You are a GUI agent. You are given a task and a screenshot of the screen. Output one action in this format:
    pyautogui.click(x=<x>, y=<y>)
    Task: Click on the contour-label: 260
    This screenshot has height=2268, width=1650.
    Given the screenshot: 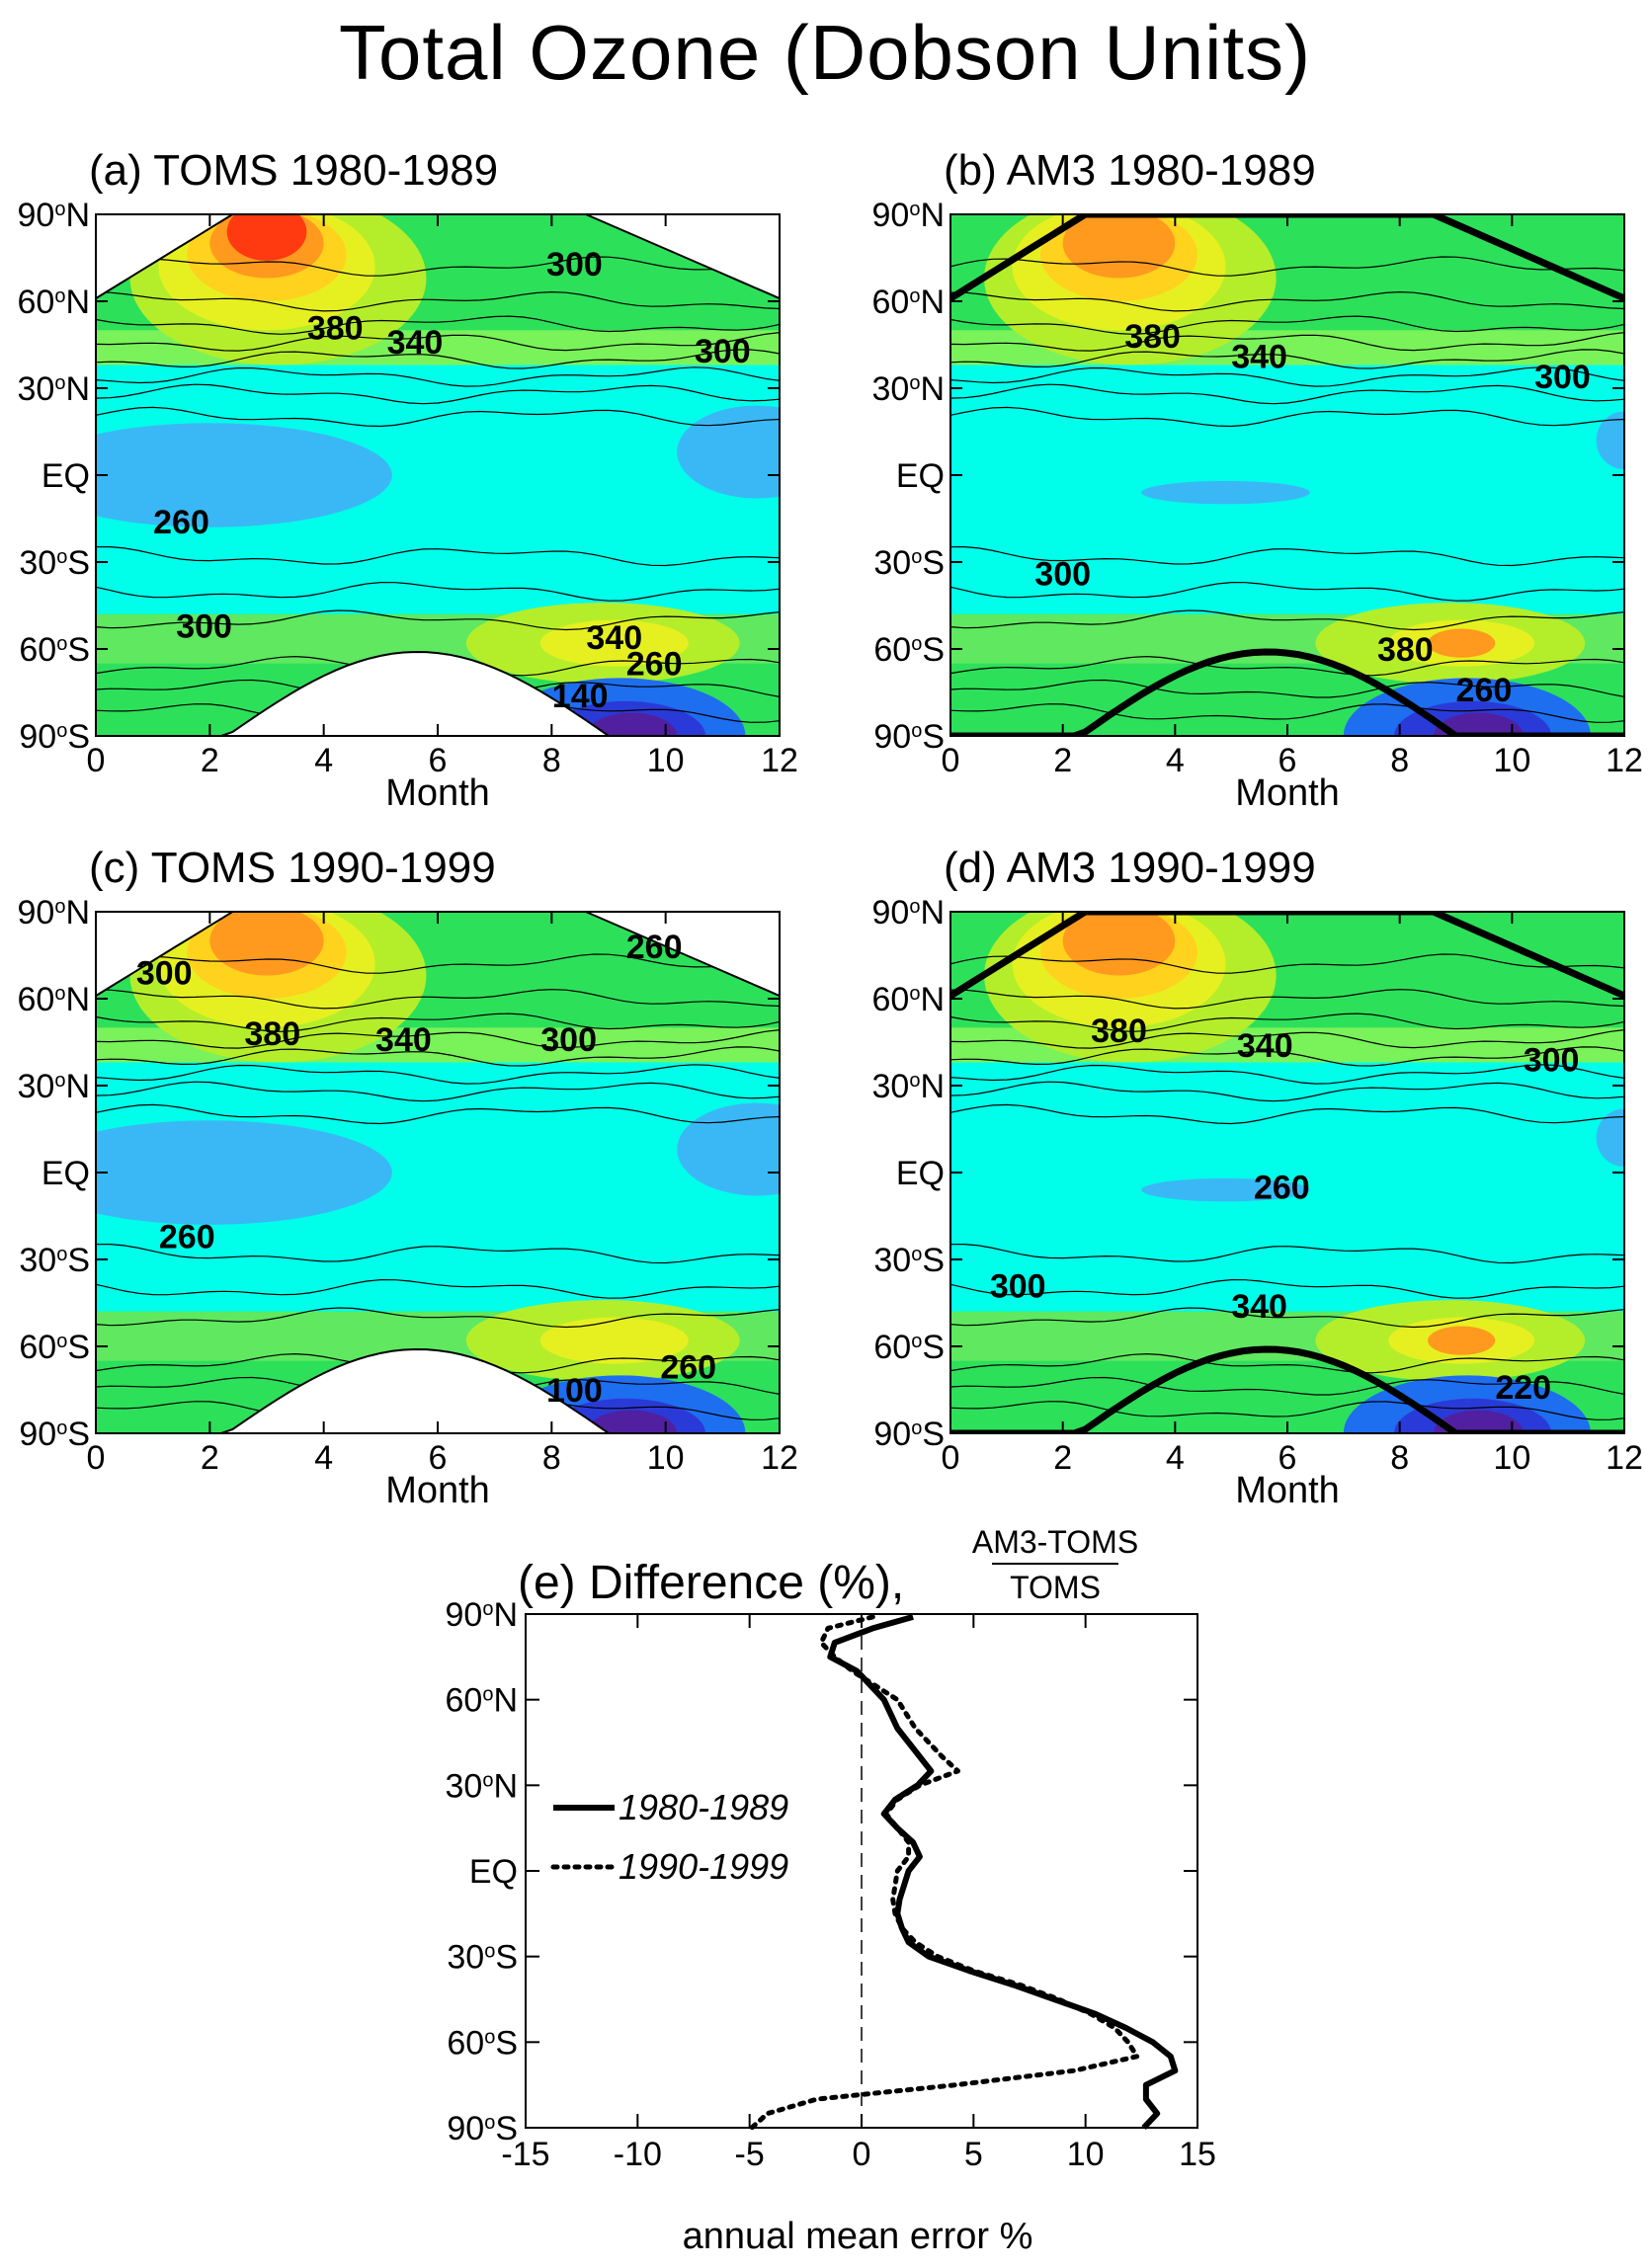 What is the action you would take?
    pyautogui.click(x=655, y=665)
    